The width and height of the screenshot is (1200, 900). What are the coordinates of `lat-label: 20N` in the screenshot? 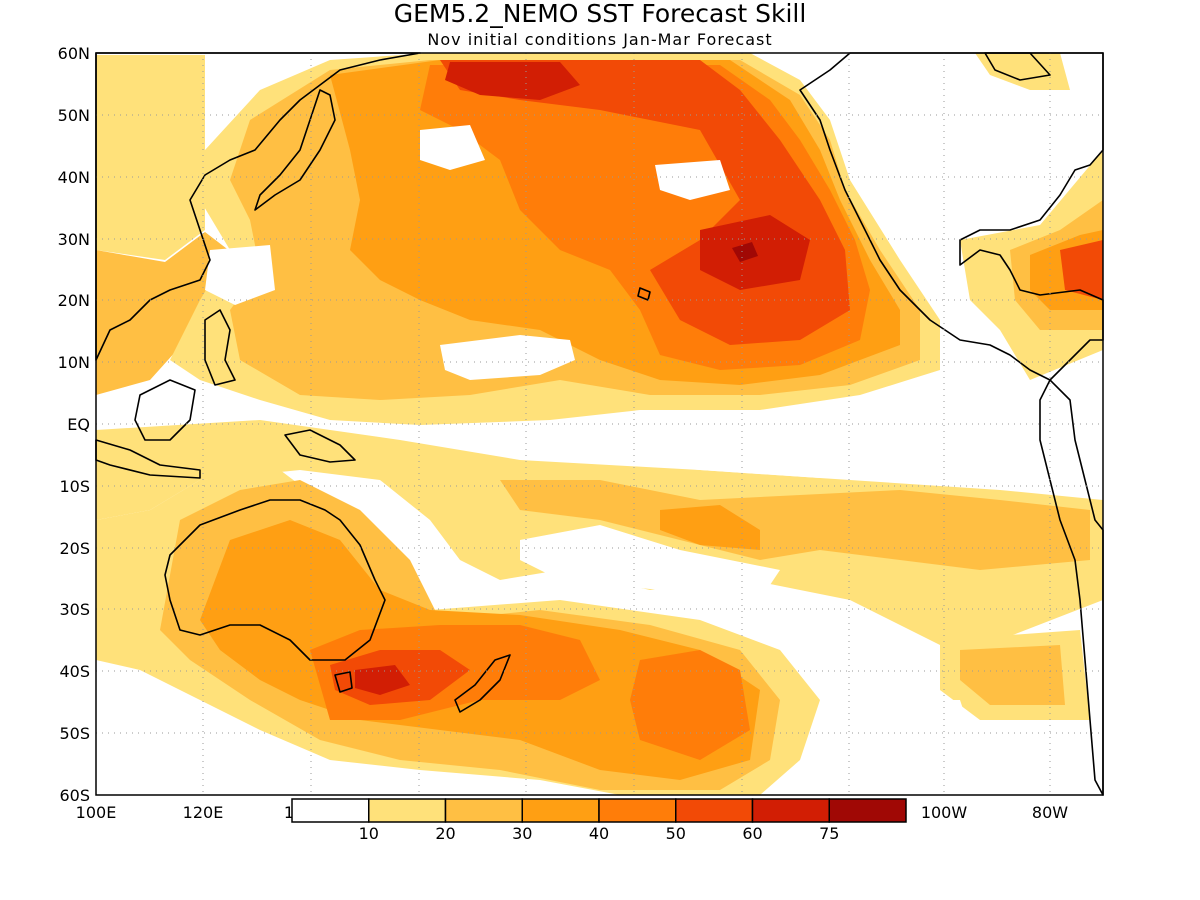 It's located at (74, 300).